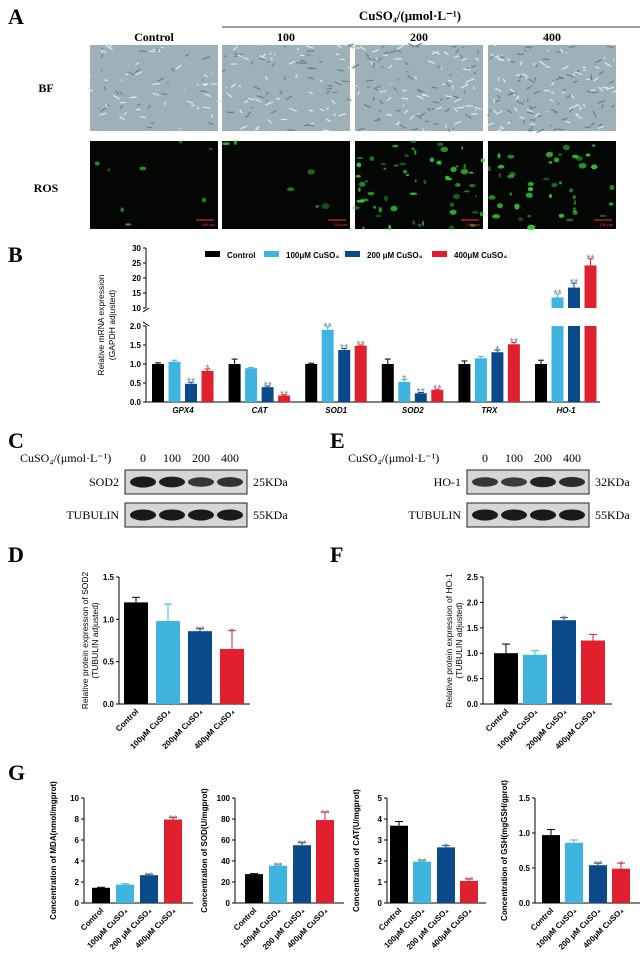 The height and width of the screenshot is (960, 644). I want to click on panel-label-g: G, so click(16, 772).